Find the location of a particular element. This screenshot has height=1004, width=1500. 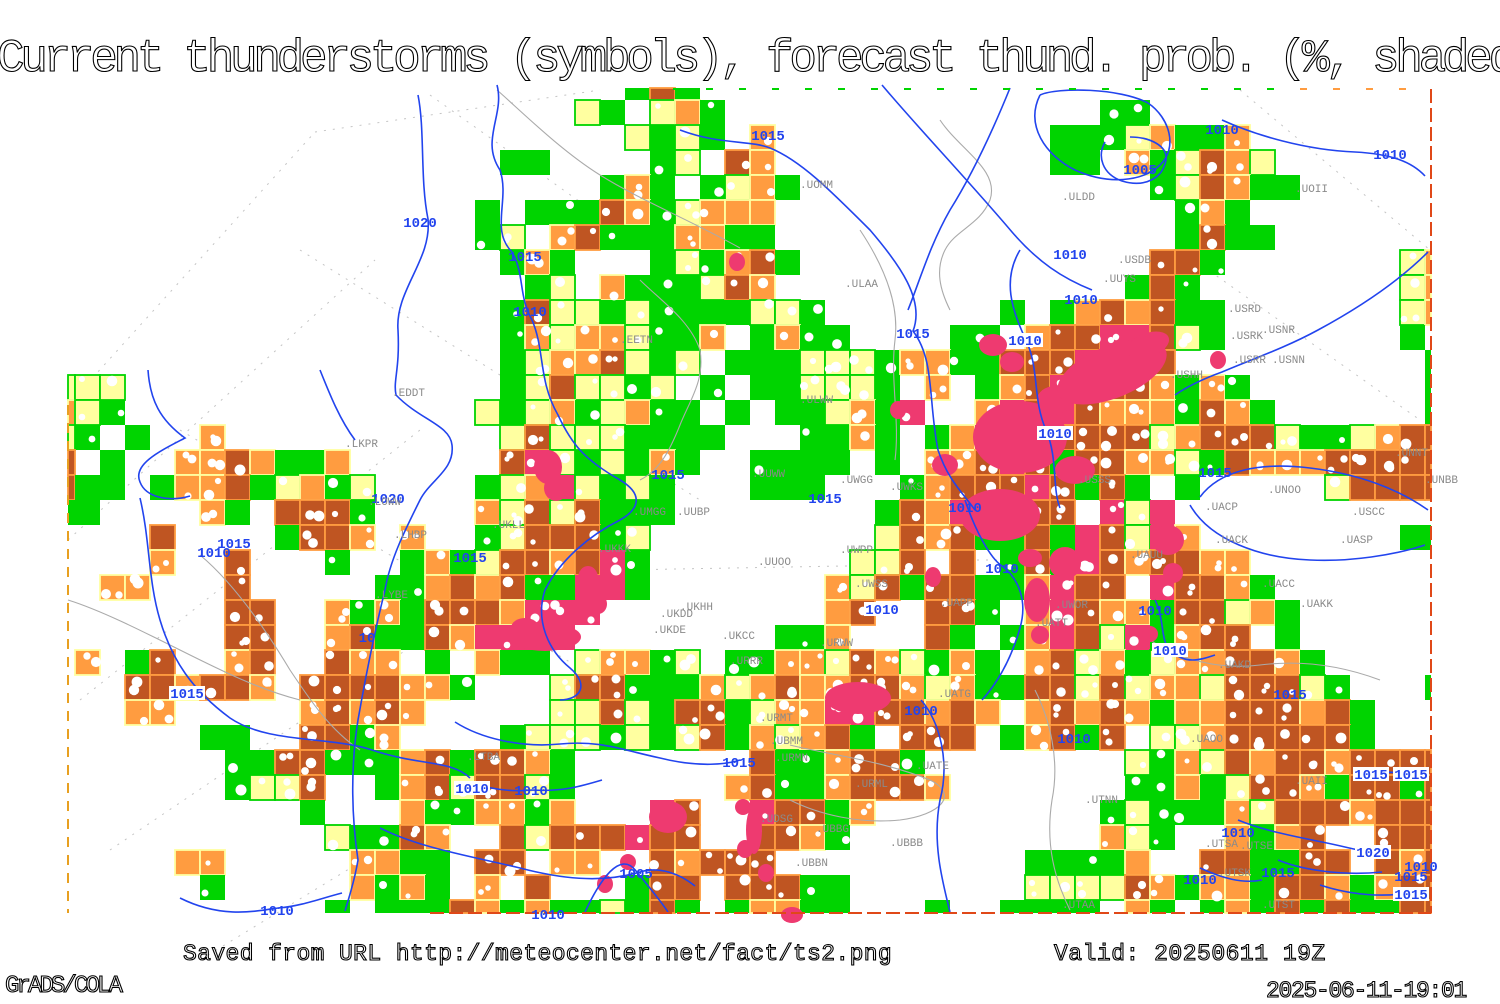

svg-text: .LTBA is located at coordinates (483, 758).